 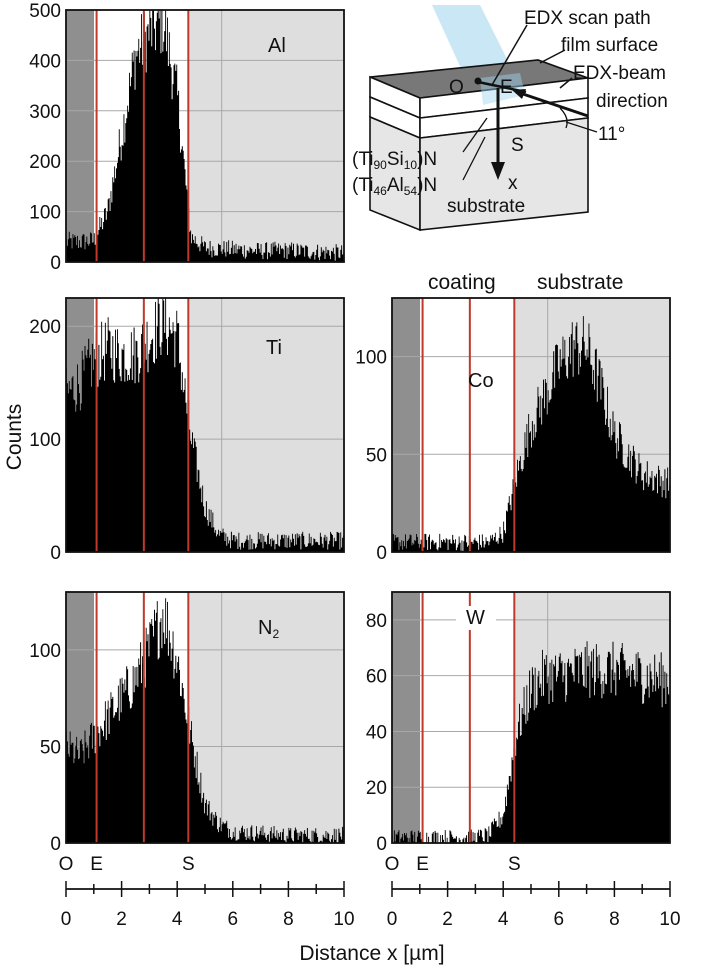 I want to click on layer2-label: (Ti46Al54)N, so click(x=394, y=186).